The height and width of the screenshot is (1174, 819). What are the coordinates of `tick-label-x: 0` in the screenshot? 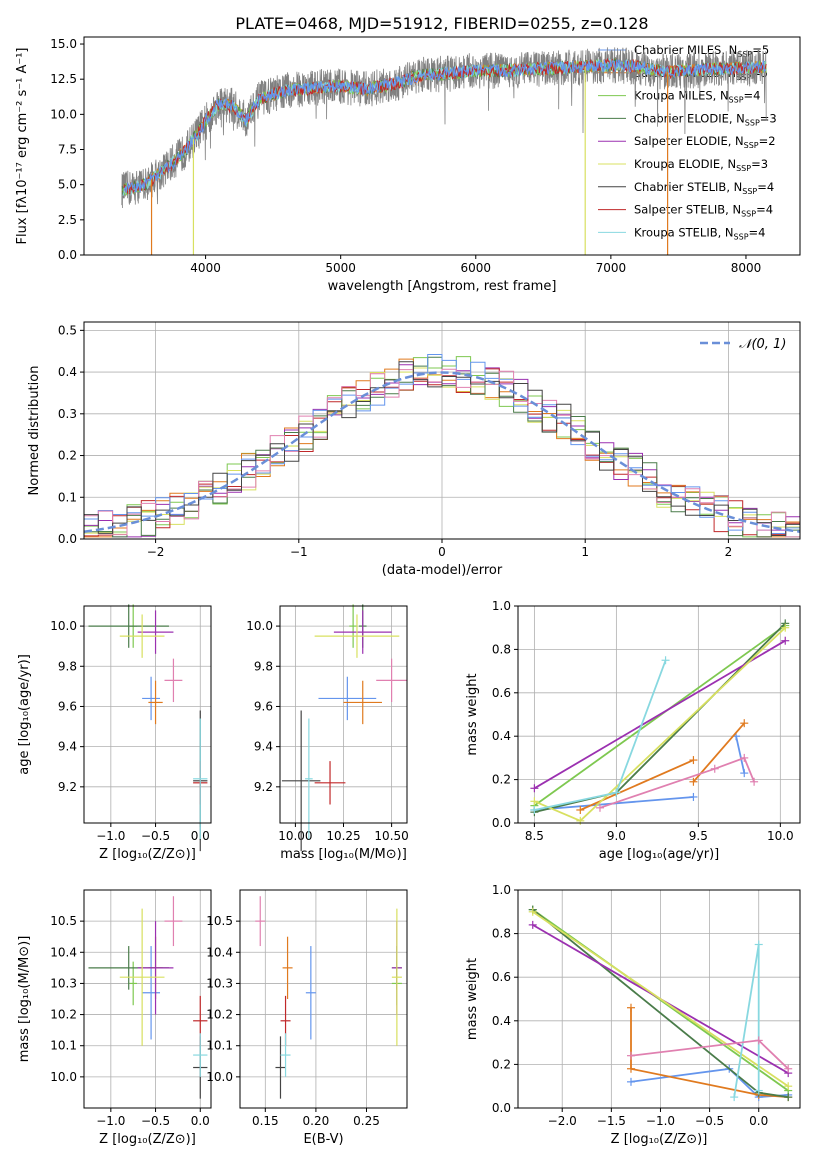 It's located at (442, 552).